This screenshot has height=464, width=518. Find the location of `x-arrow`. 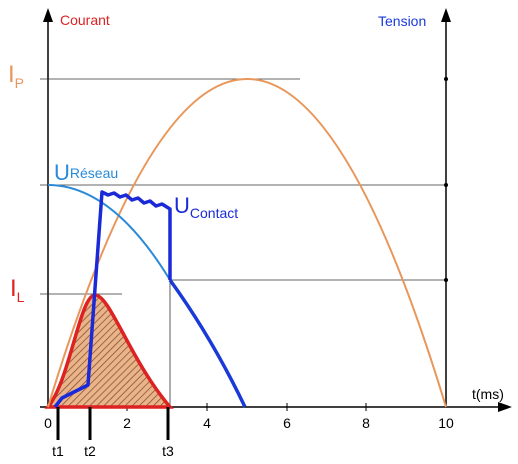

x-arrow is located at coordinates (505, 407).